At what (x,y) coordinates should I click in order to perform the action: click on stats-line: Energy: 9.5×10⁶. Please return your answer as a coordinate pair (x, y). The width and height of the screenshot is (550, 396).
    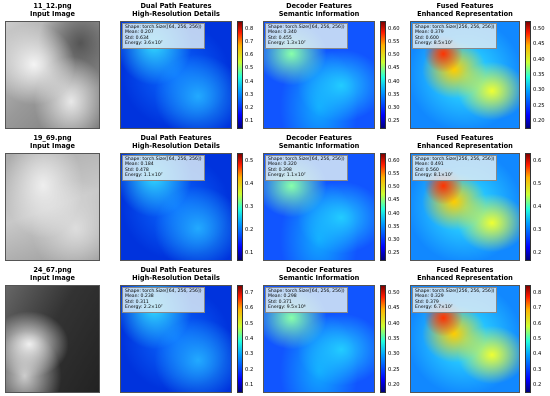
    Looking at the image, I should click on (287, 308).